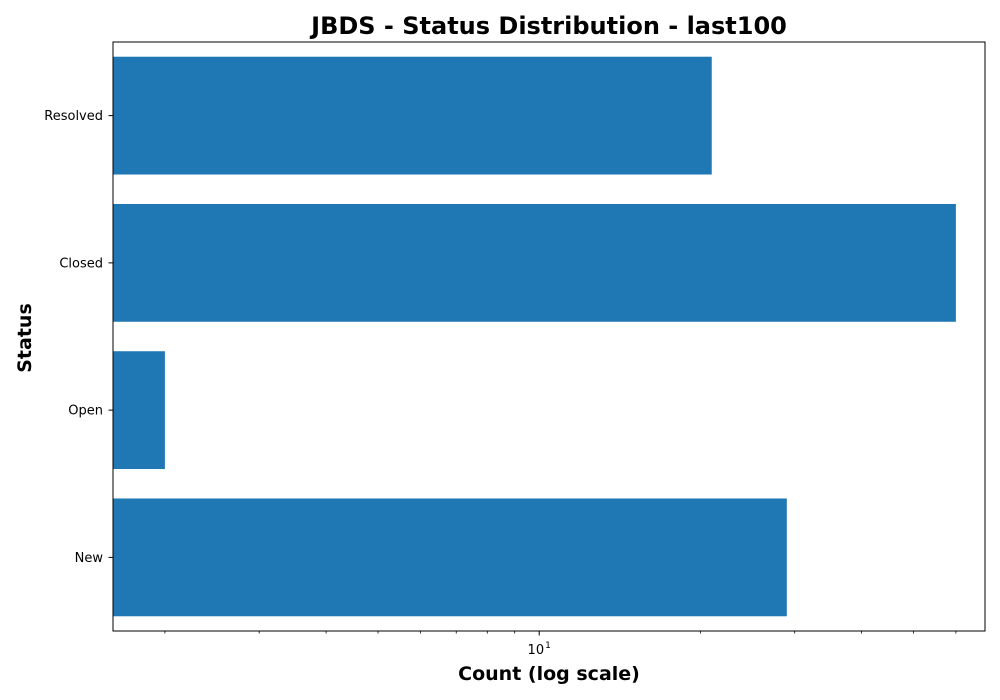  What do you see at coordinates (549, 674) in the screenshot?
I see `x-axis-label: Count (log scale)` at bounding box center [549, 674].